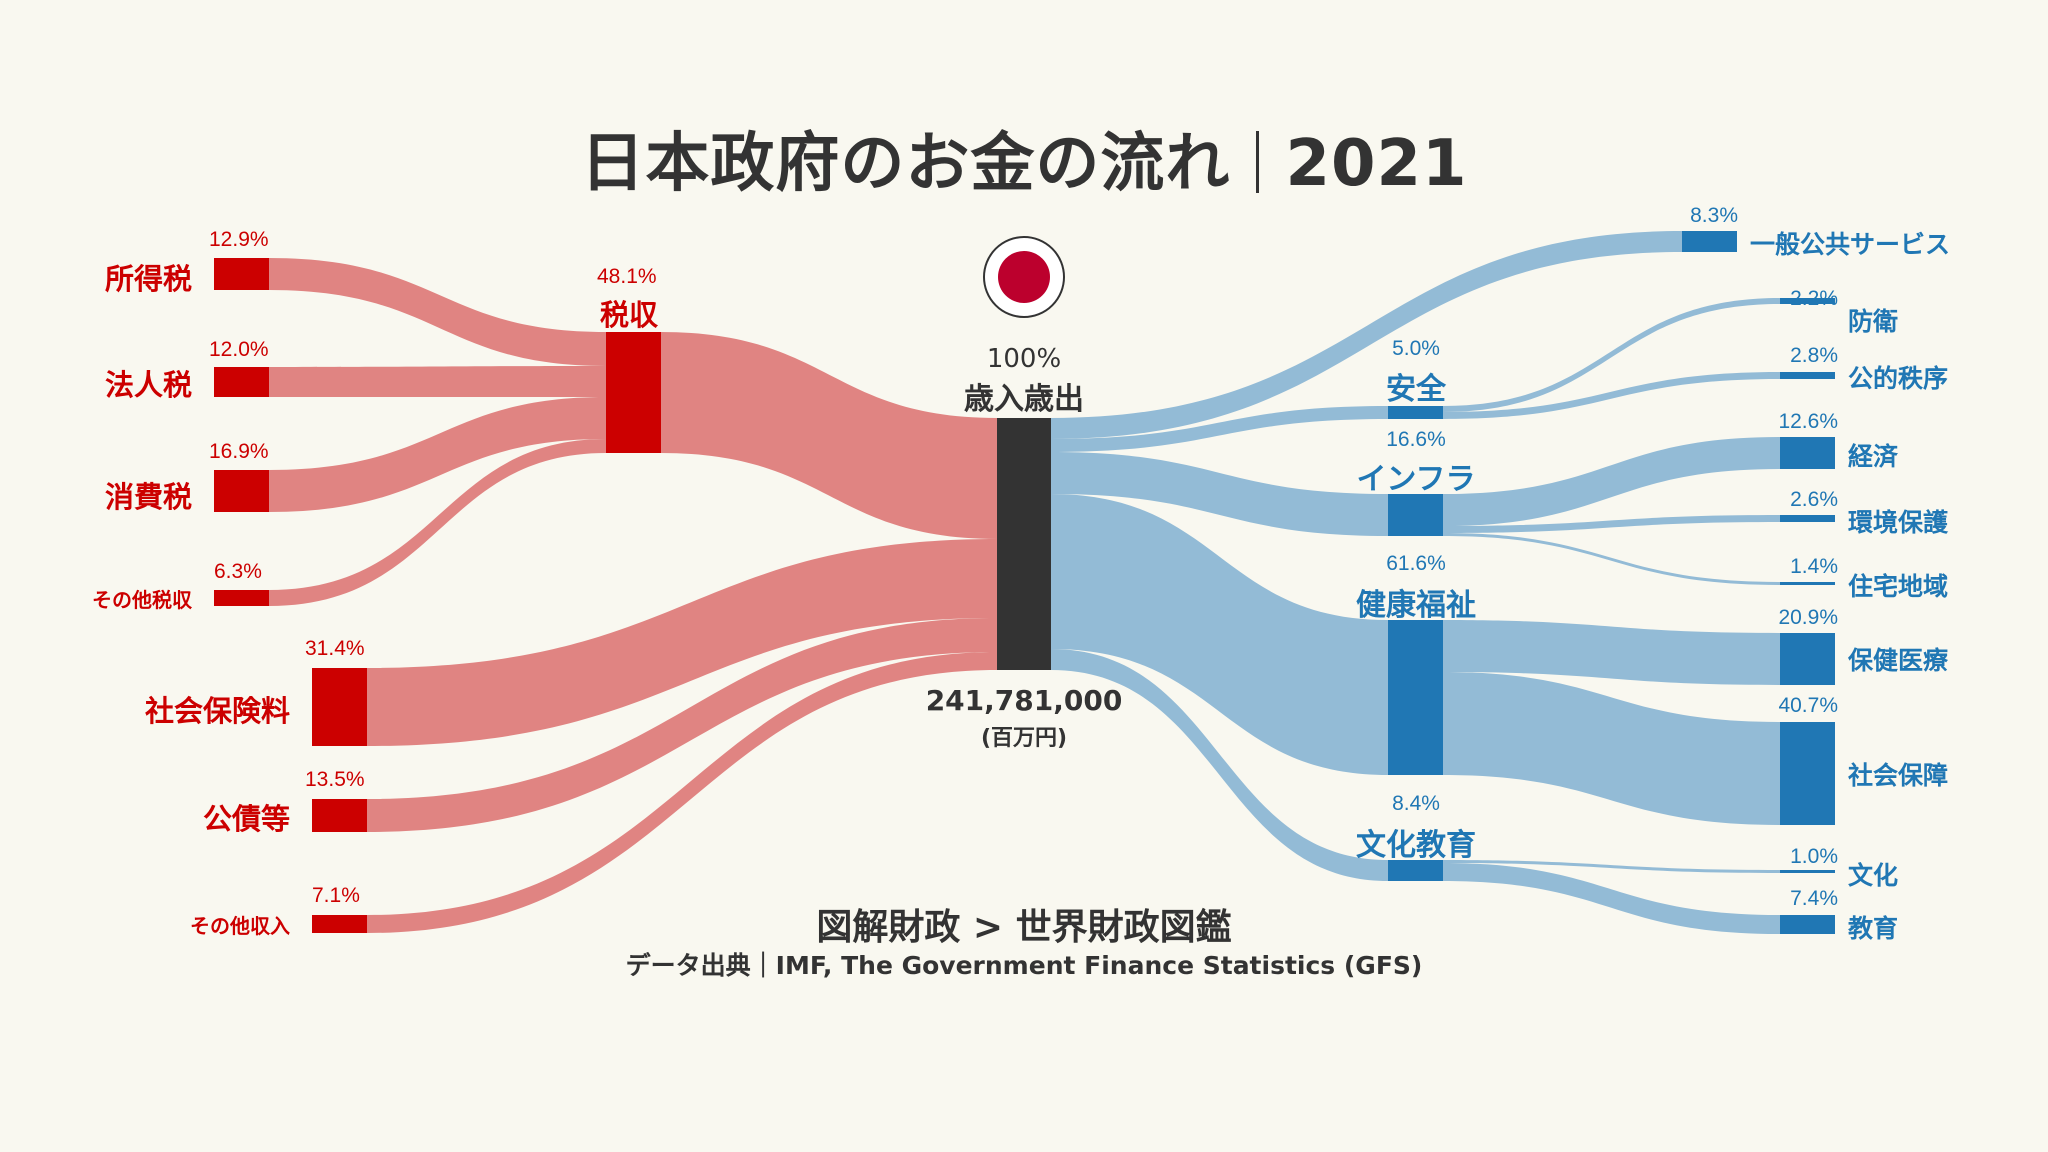  I want to click on other-revenue-label: その他収入, so click(240, 926).